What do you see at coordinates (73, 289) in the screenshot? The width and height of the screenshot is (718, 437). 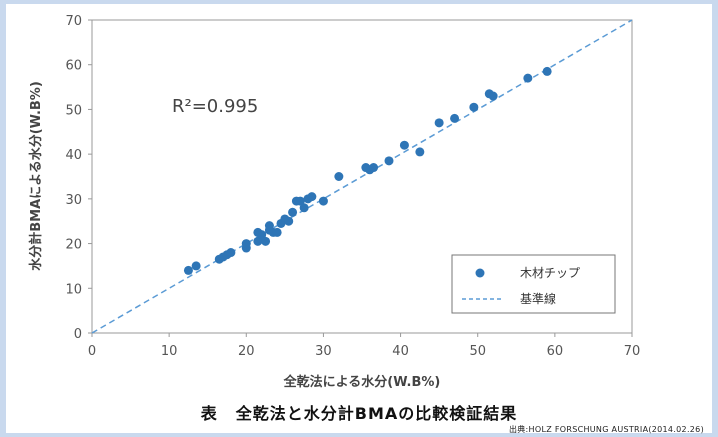 I see `y-tick-label: 10` at bounding box center [73, 289].